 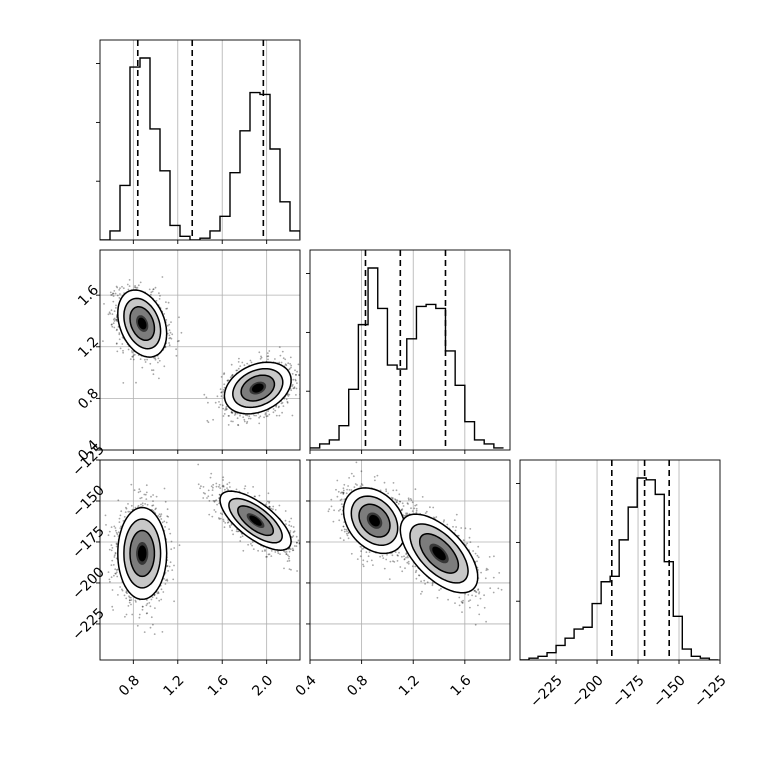 I want to click on x-tick-label: −150, so click(x=669, y=691).